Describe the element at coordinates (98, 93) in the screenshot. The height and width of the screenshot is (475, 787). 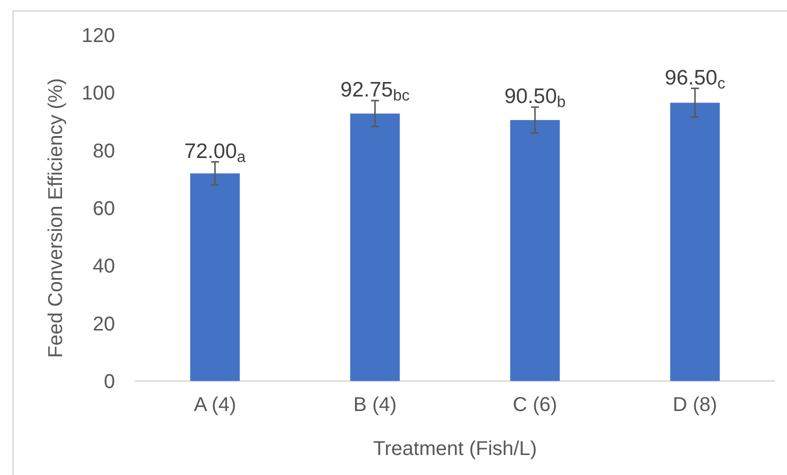
I see `y-tick-label: 100` at that location.